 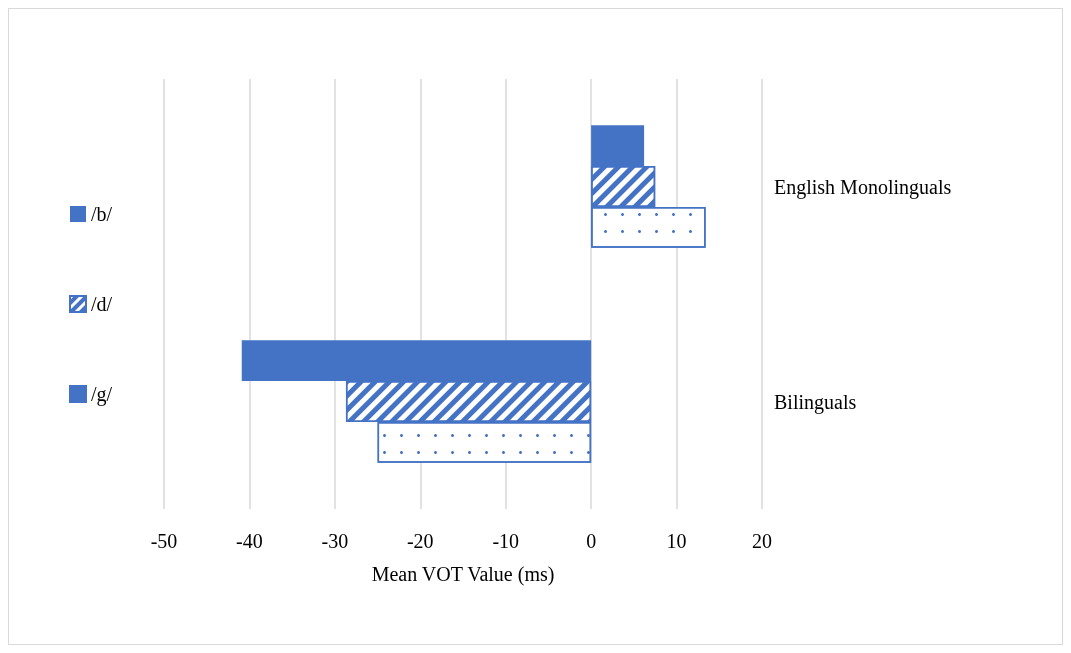 I want to click on x-tick-label: 10, so click(x=676, y=541).